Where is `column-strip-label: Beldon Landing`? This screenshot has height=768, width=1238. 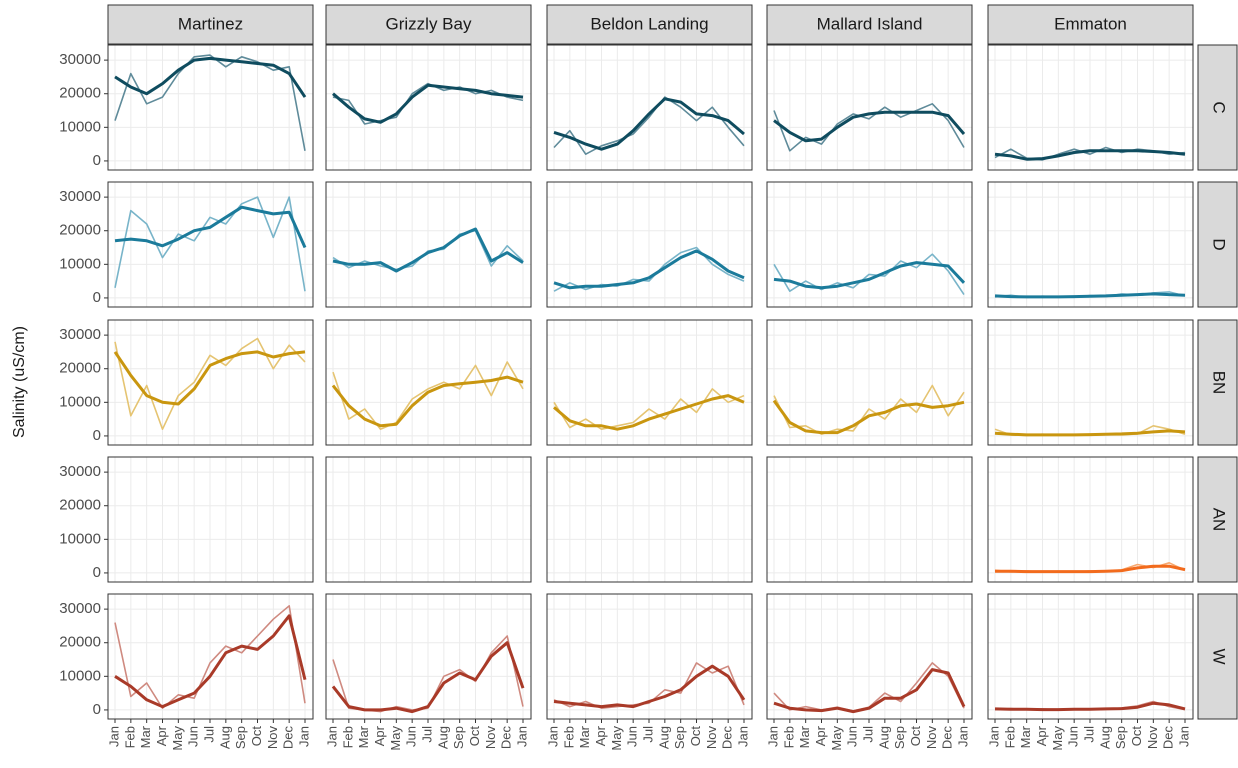 column-strip-label: Beldon Landing is located at coordinates (649, 23).